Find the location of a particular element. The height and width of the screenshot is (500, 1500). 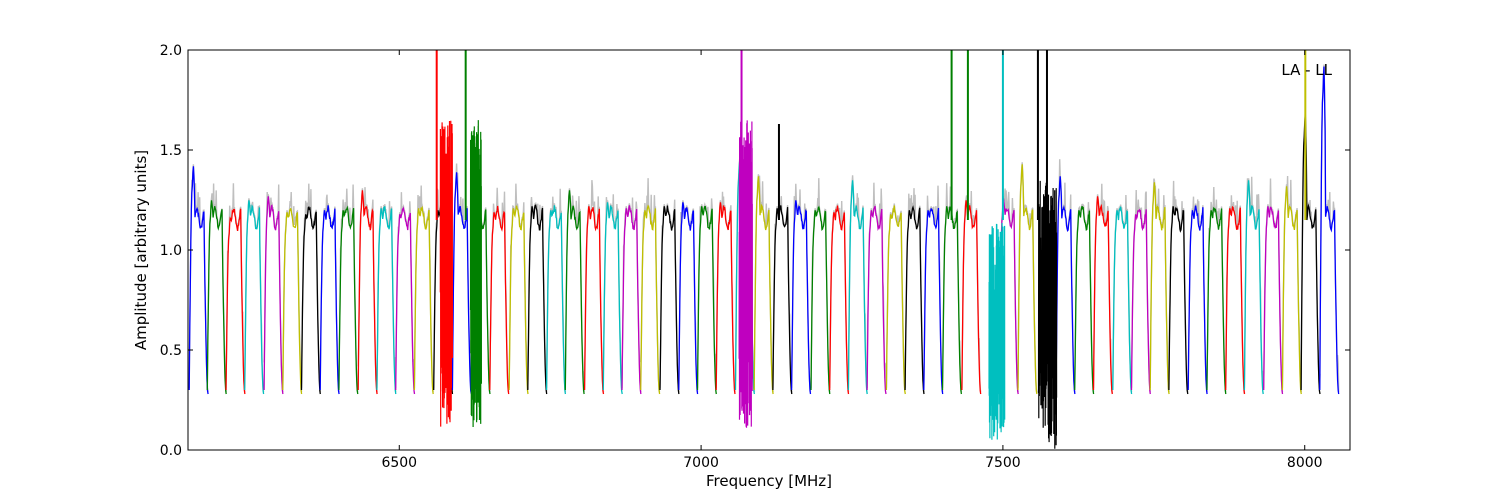

x-axis-label: Frequency [MHz] is located at coordinates (769, 481).